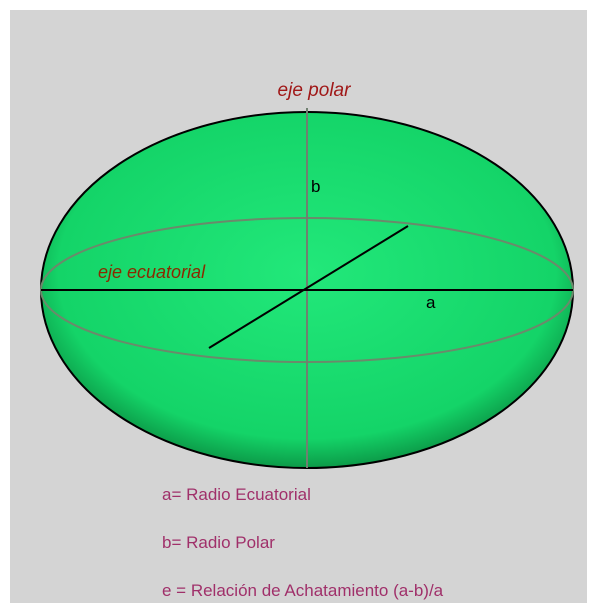 This screenshot has height=603, width=597. I want to click on b-label: b, so click(315, 186).